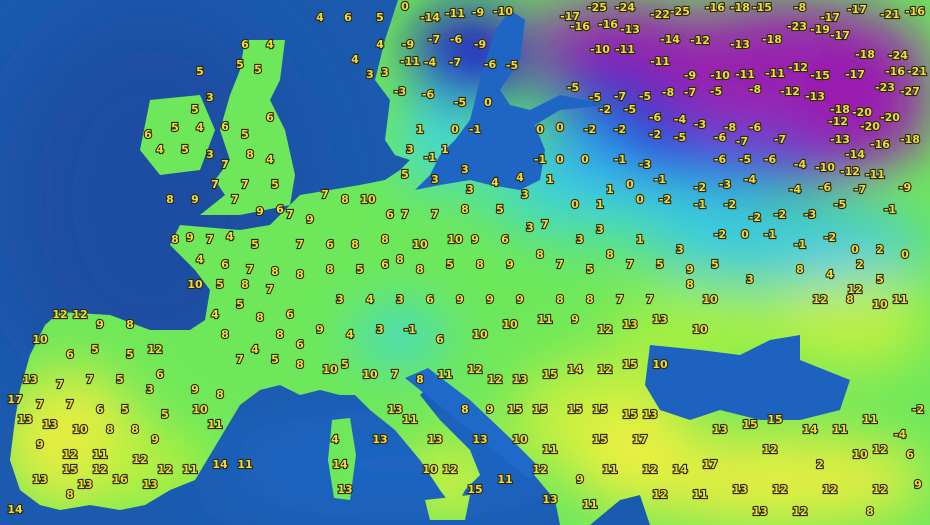 This screenshot has height=525, width=930. I want to click on temperature-label: -13, so click(630, 29).